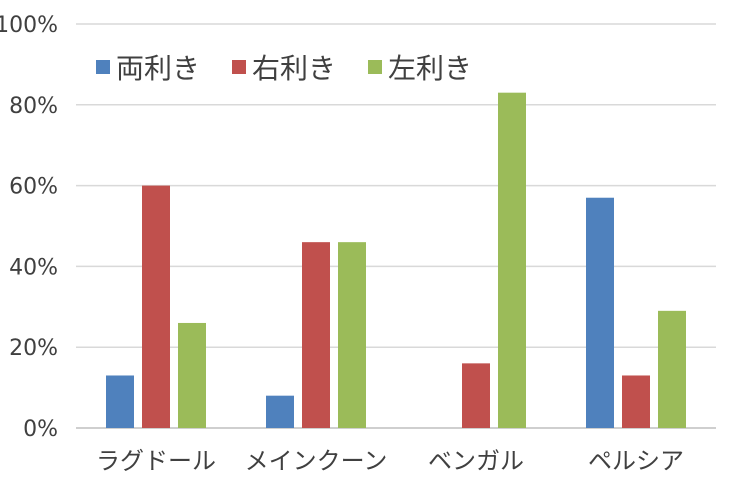 This screenshot has width=734, height=484. What do you see at coordinates (33, 187) in the screenshot?
I see `y-tick-label: 60%` at bounding box center [33, 187].